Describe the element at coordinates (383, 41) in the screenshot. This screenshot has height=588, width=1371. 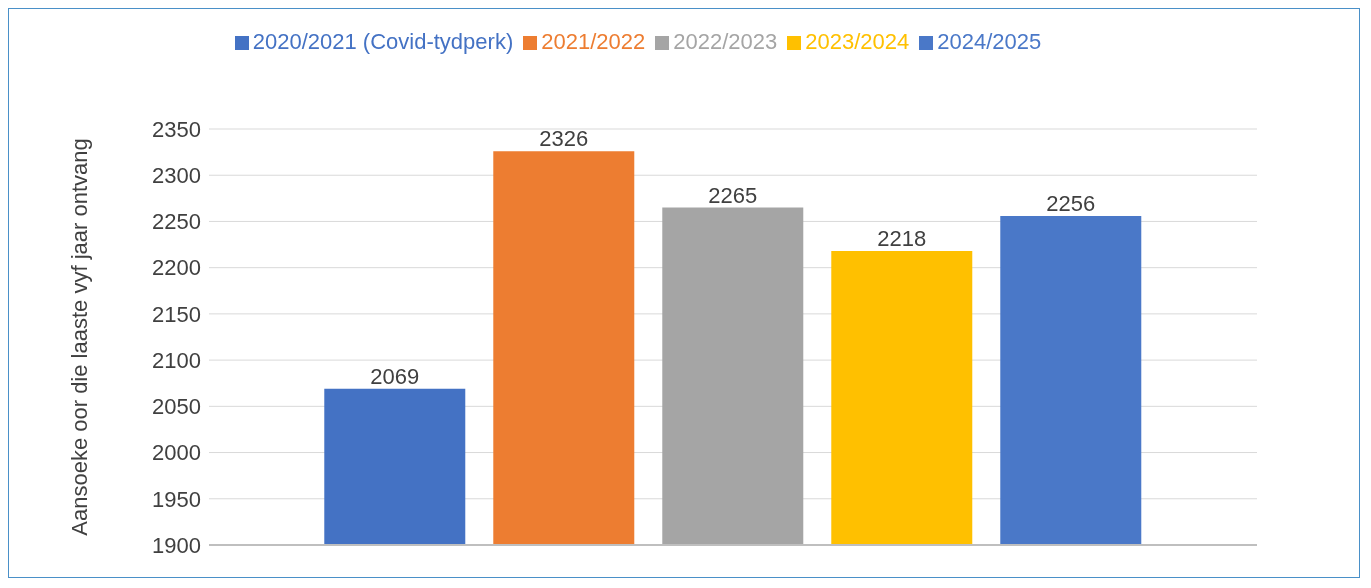
I see `legend-label: 2020/2021 (Covid-tydperk)` at that location.